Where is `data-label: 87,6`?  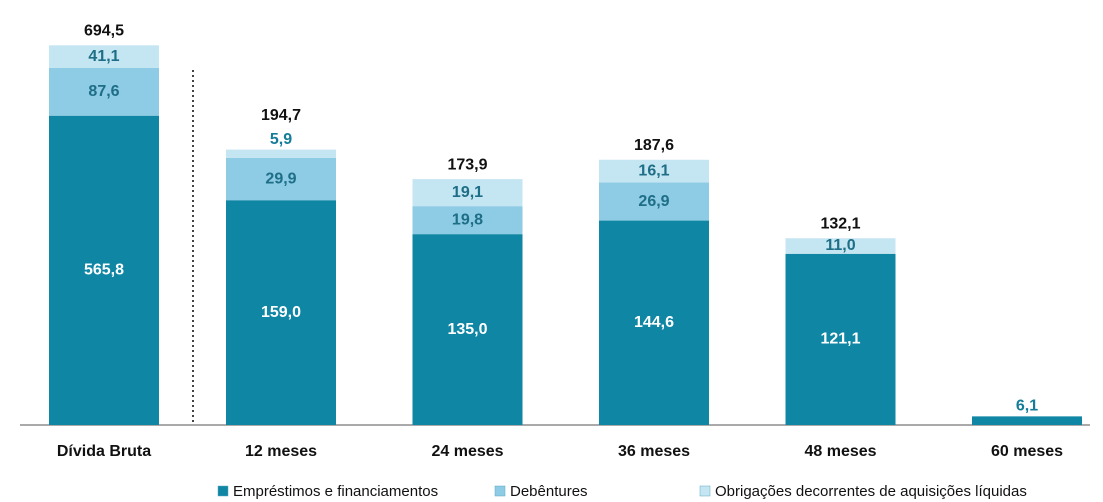
data-label: 87,6 is located at coordinates (103, 91).